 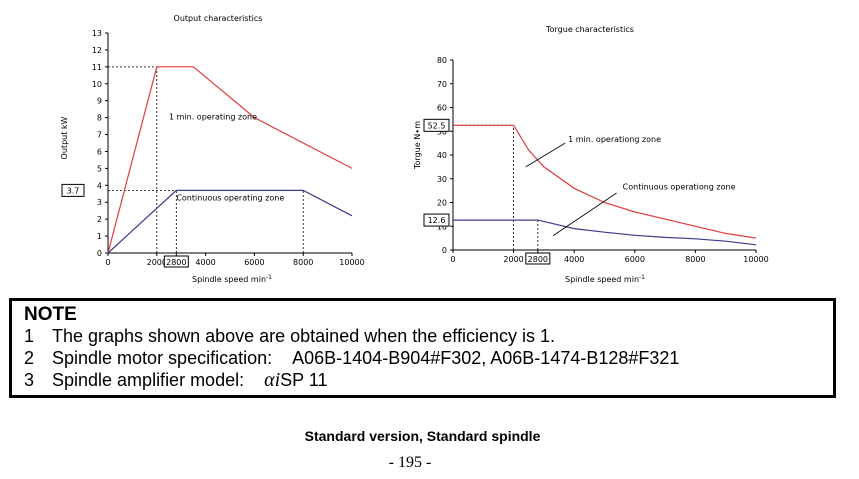 What do you see at coordinates (97, 50) in the screenshot?
I see `y-tick-label: 12` at bounding box center [97, 50].